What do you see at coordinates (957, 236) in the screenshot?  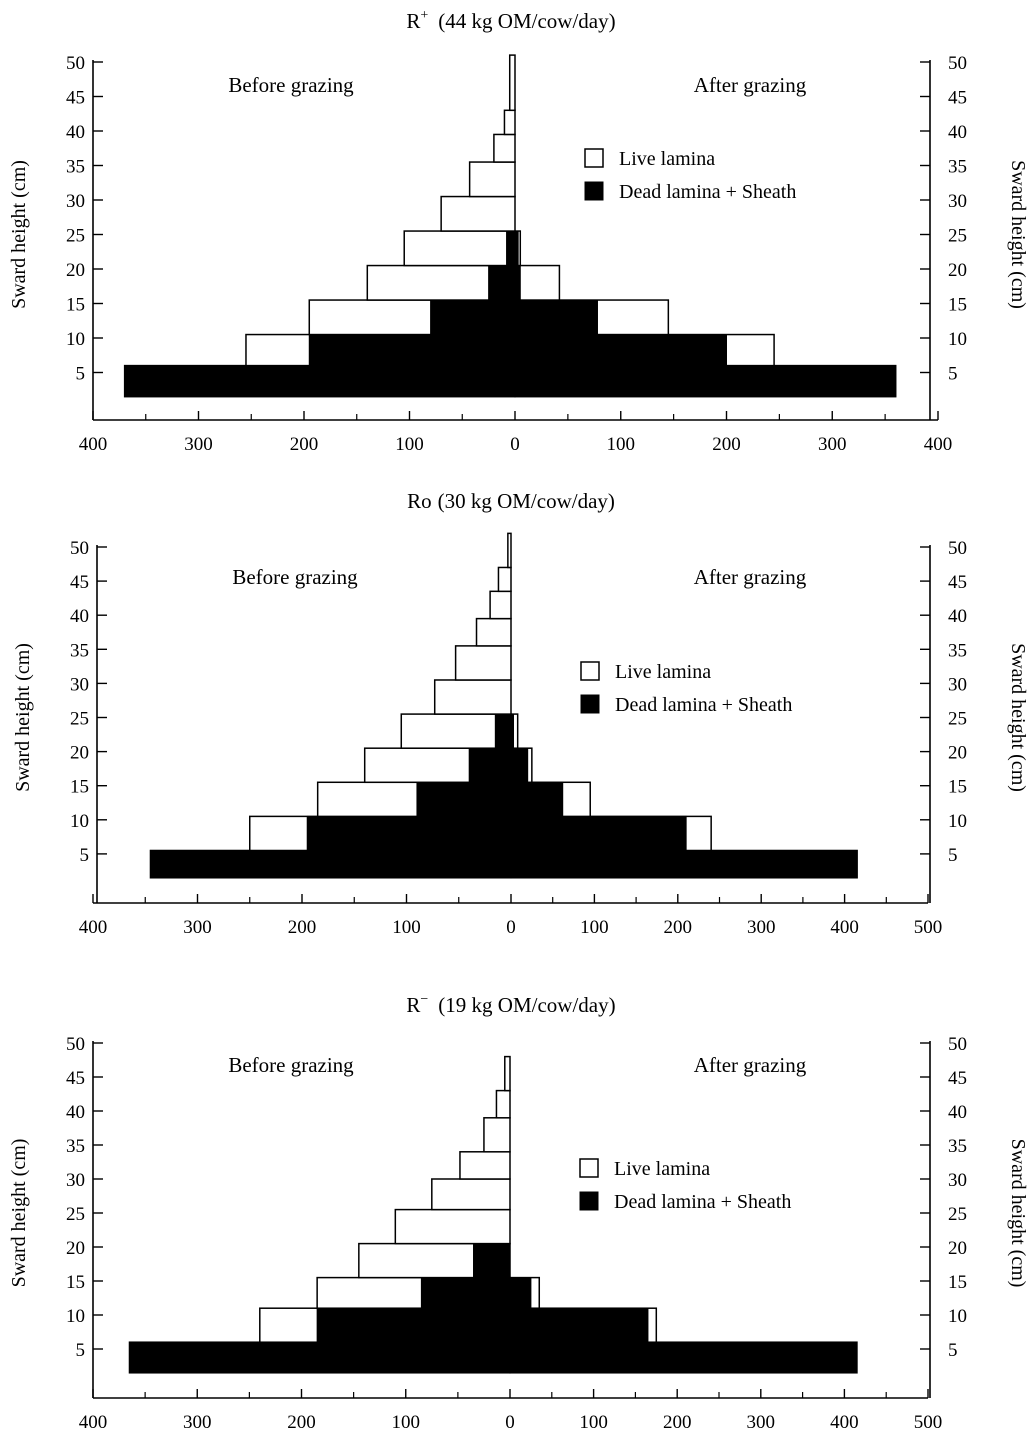 I see `right-y-tick-label: 25` at bounding box center [957, 236].